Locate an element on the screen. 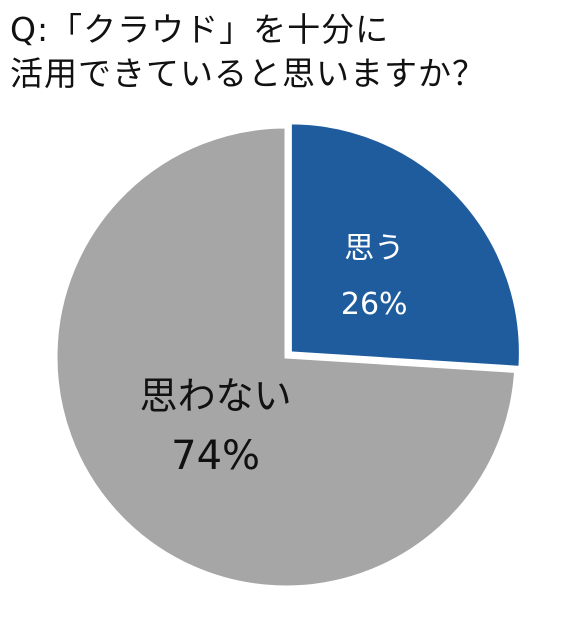  slice-value-label-1: 74% is located at coordinates (215, 456).